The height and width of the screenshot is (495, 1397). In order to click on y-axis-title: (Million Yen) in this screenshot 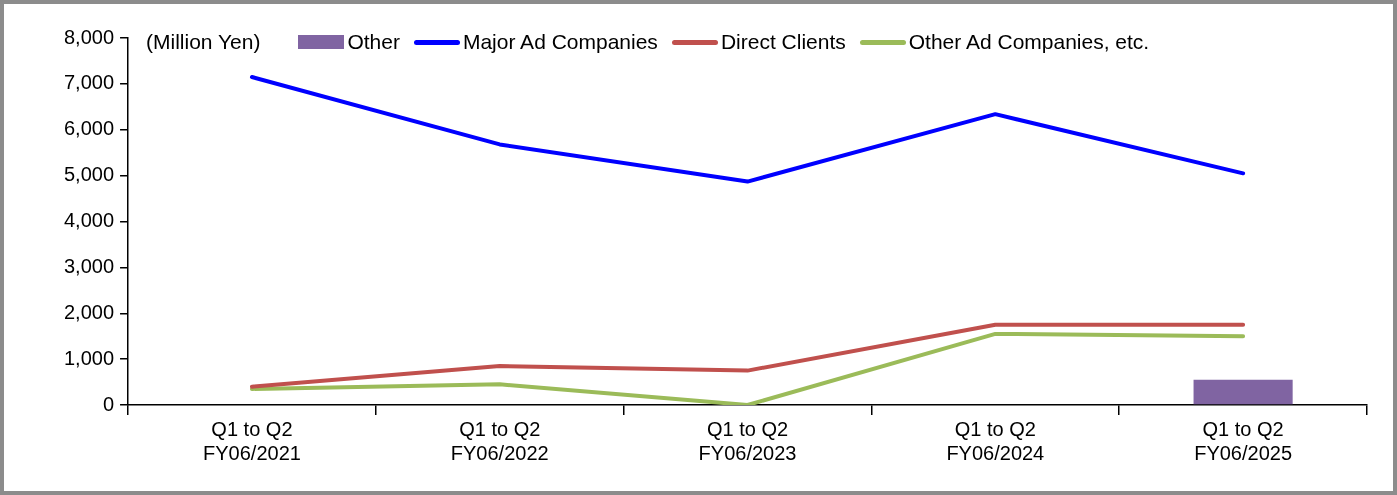, I will do `click(203, 42)`.